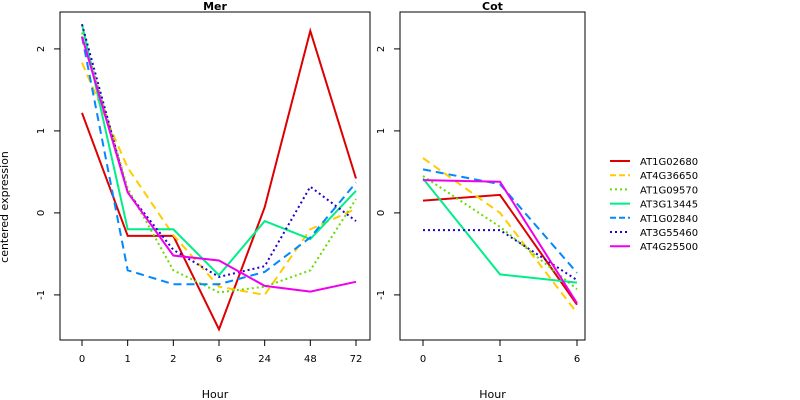 The image size is (800, 400). What do you see at coordinates (669, 176) in the screenshot?
I see `legend-label: AT4G36650` at bounding box center [669, 176].